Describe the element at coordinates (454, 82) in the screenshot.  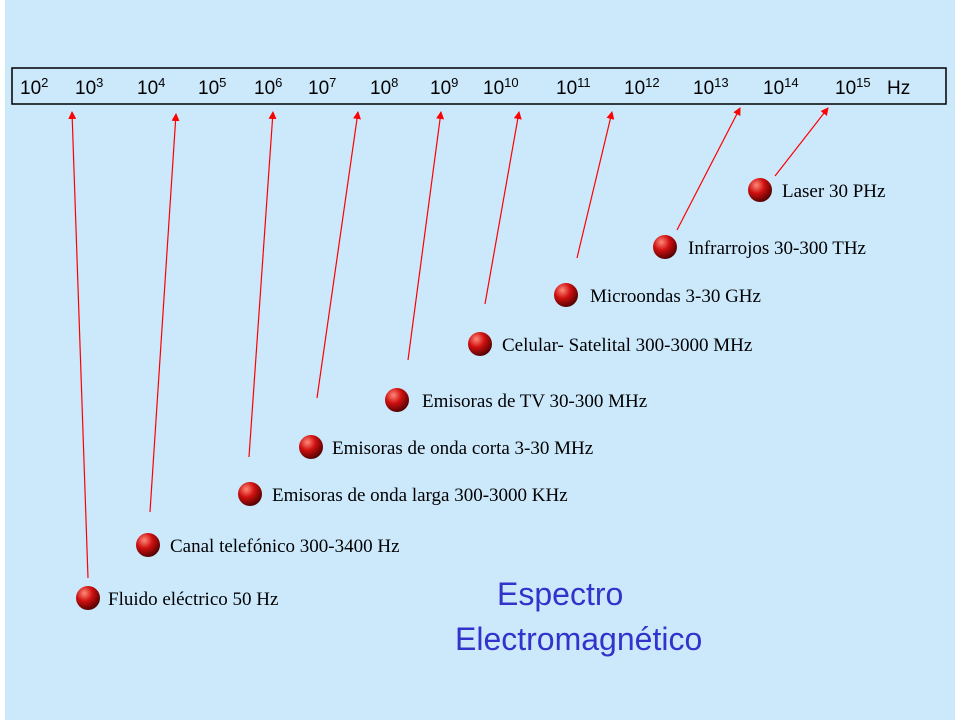
I see `tick-exponent: 9` at that location.